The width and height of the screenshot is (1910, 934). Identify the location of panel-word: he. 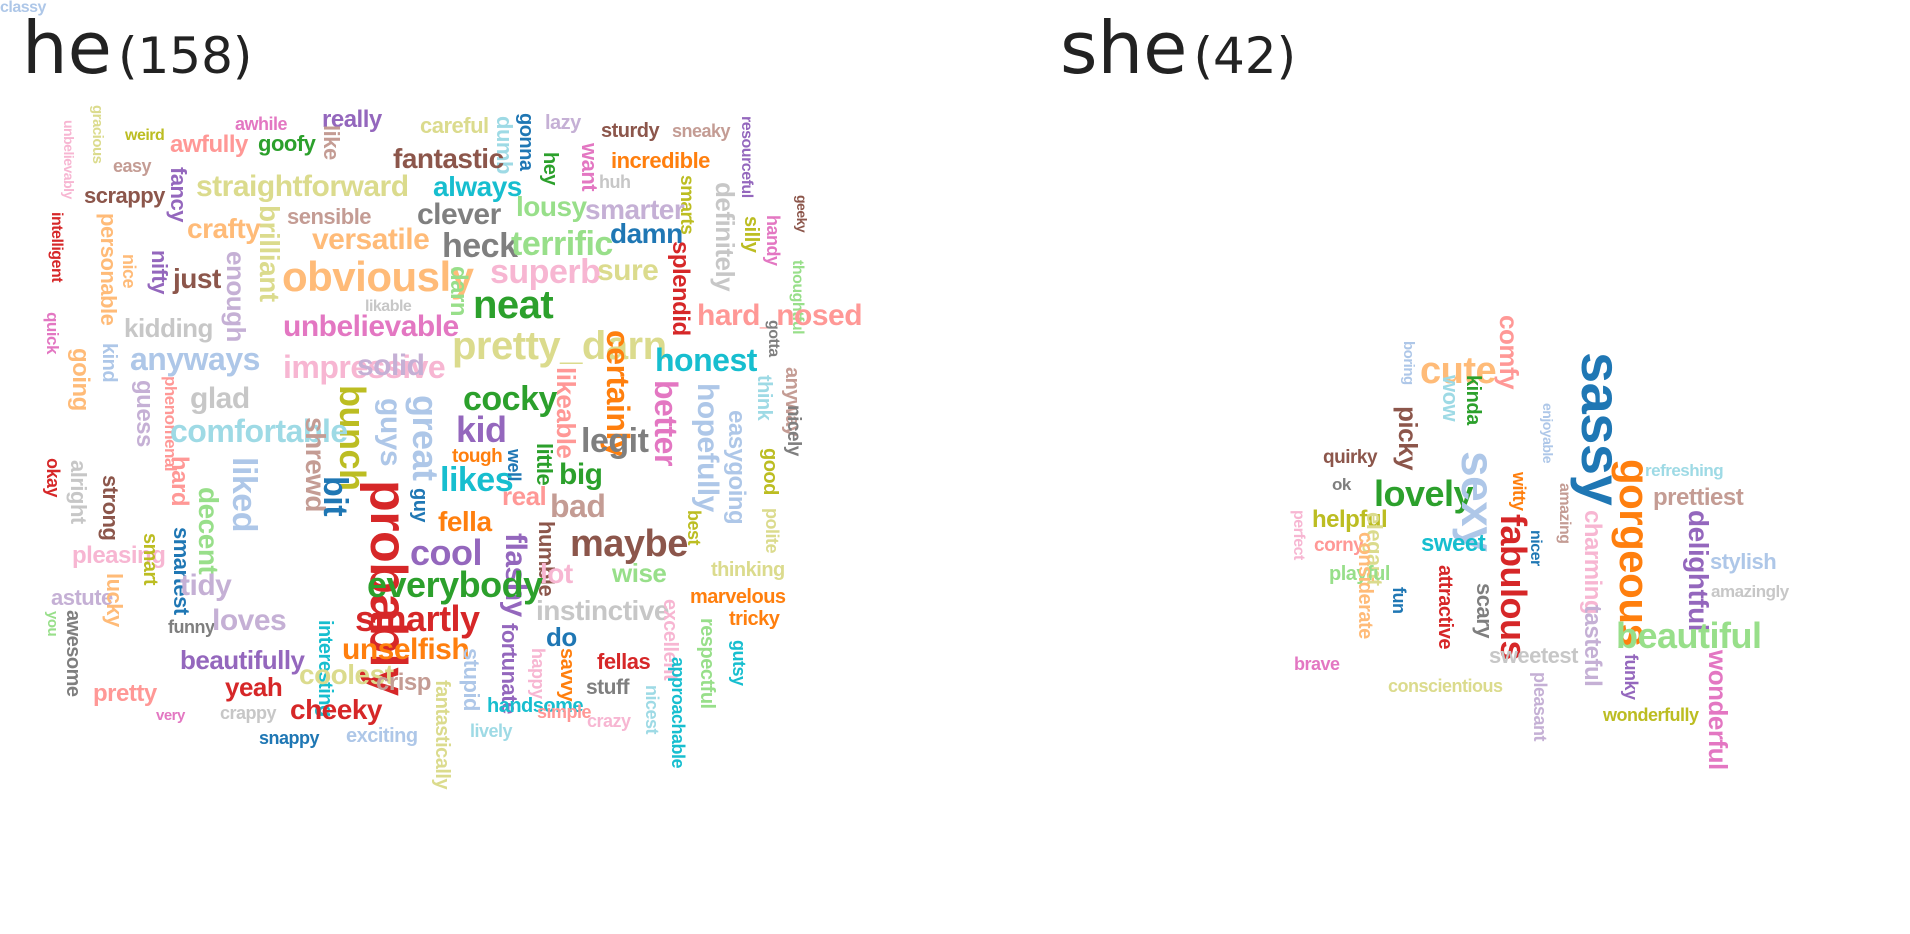
(67, 48).